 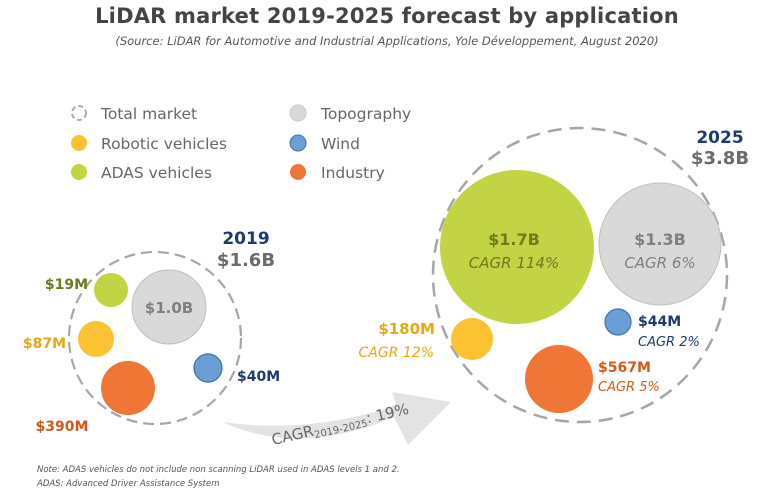 What do you see at coordinates (156, 173) in the screenshot?
I see `legend-label-adas-vehicles: ADAS vehicles` at bounding box center [156, 173].